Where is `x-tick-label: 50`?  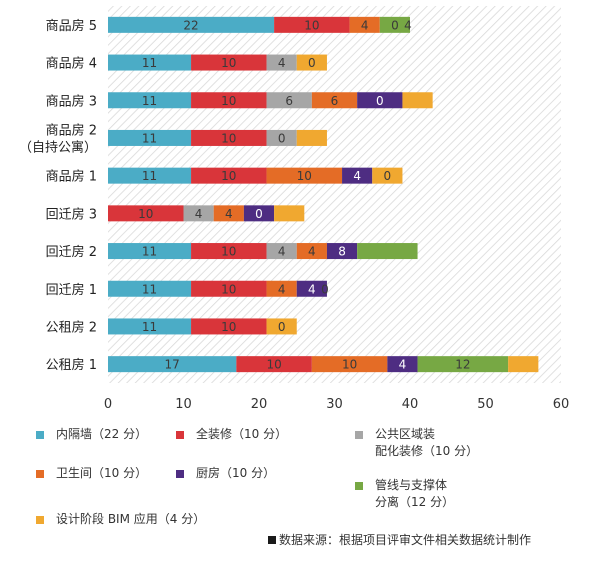 x-tick-label: 50 is located at coordinates (485, 404).